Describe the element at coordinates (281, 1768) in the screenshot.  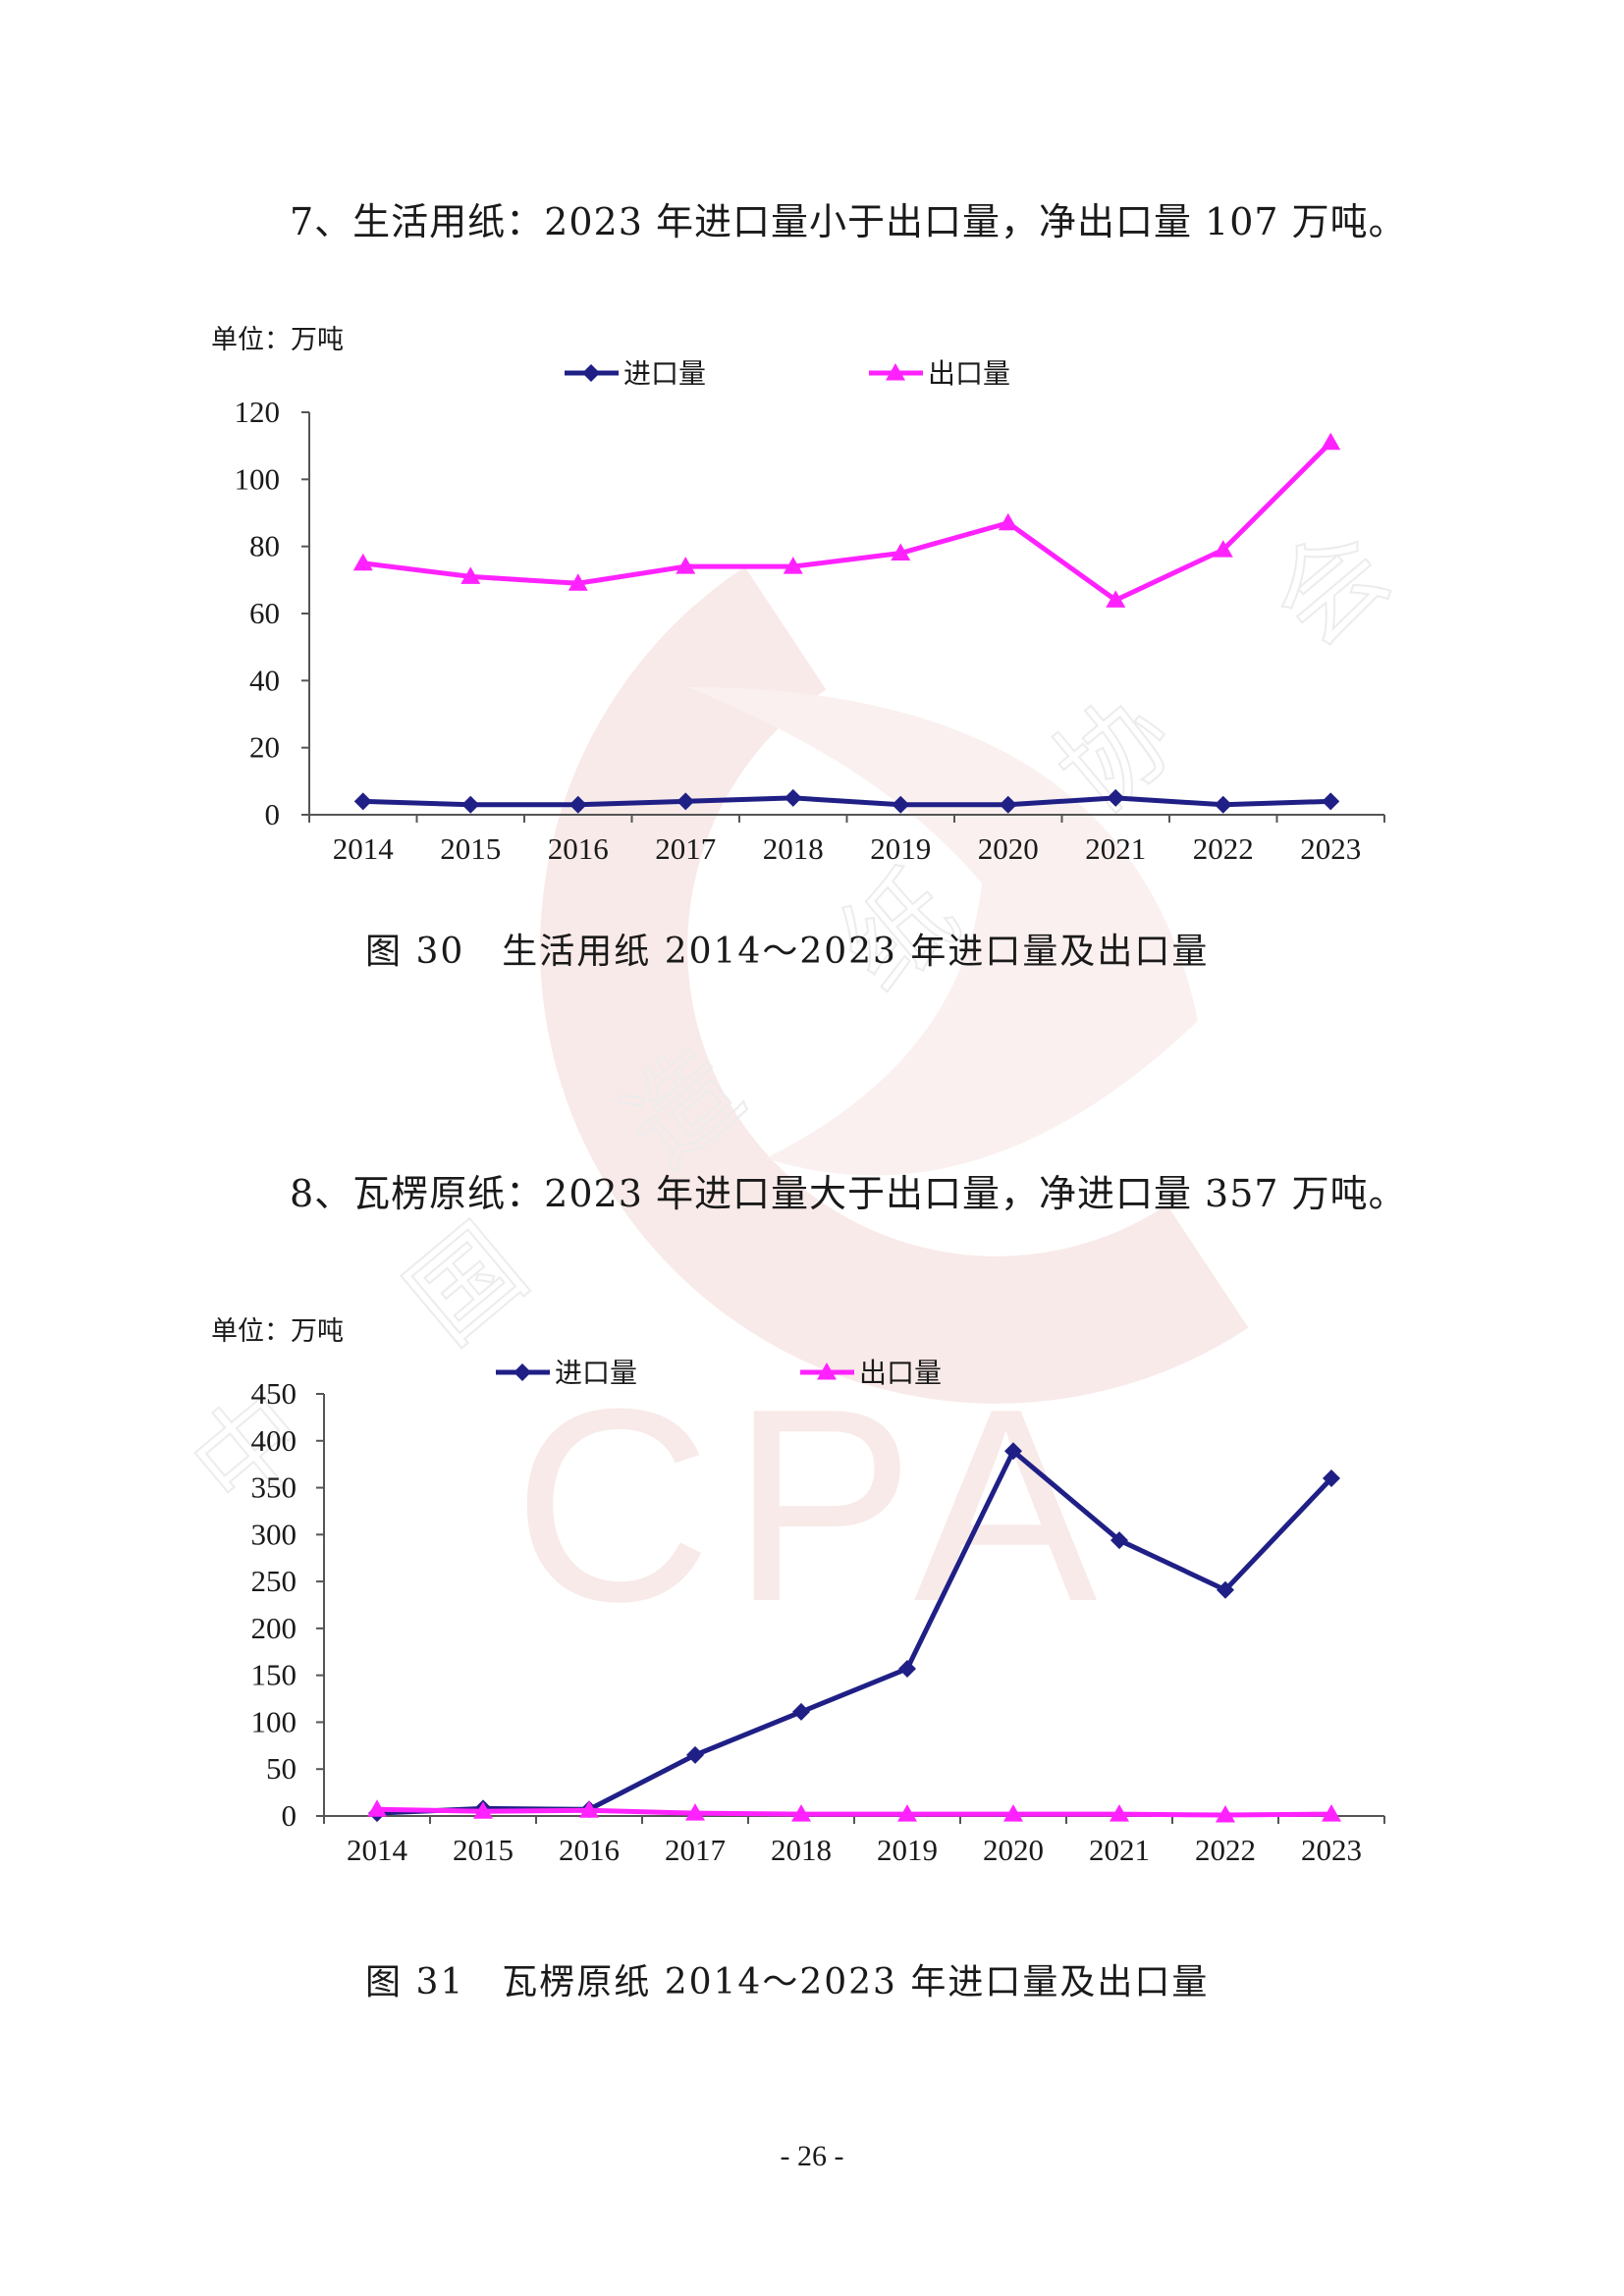
I see `y-tick-label: 50` at that location.